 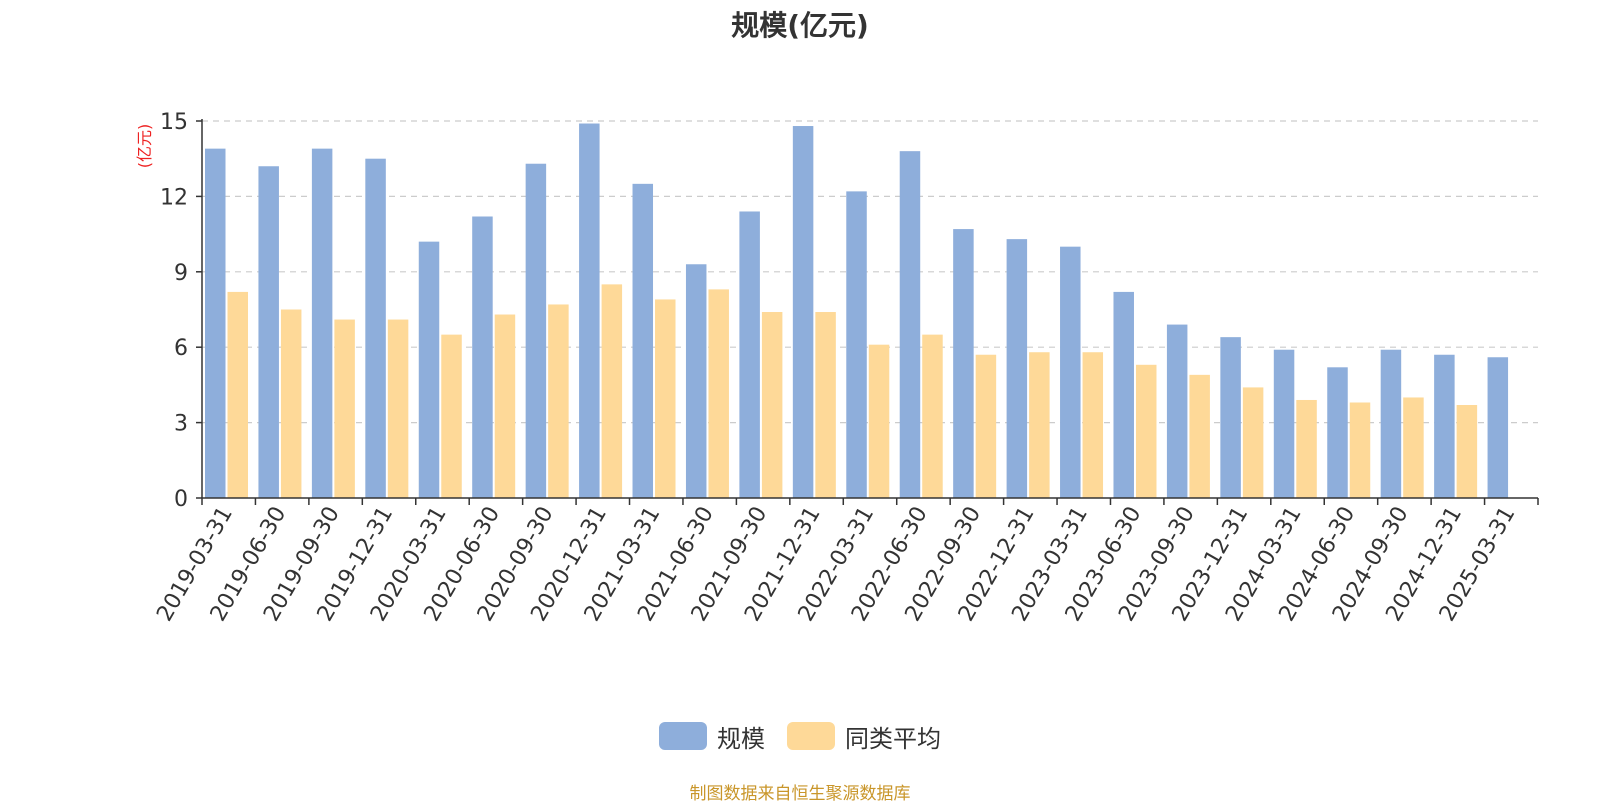 I want to click on legend: 规模 同类平均, so click(x=800, y=736).